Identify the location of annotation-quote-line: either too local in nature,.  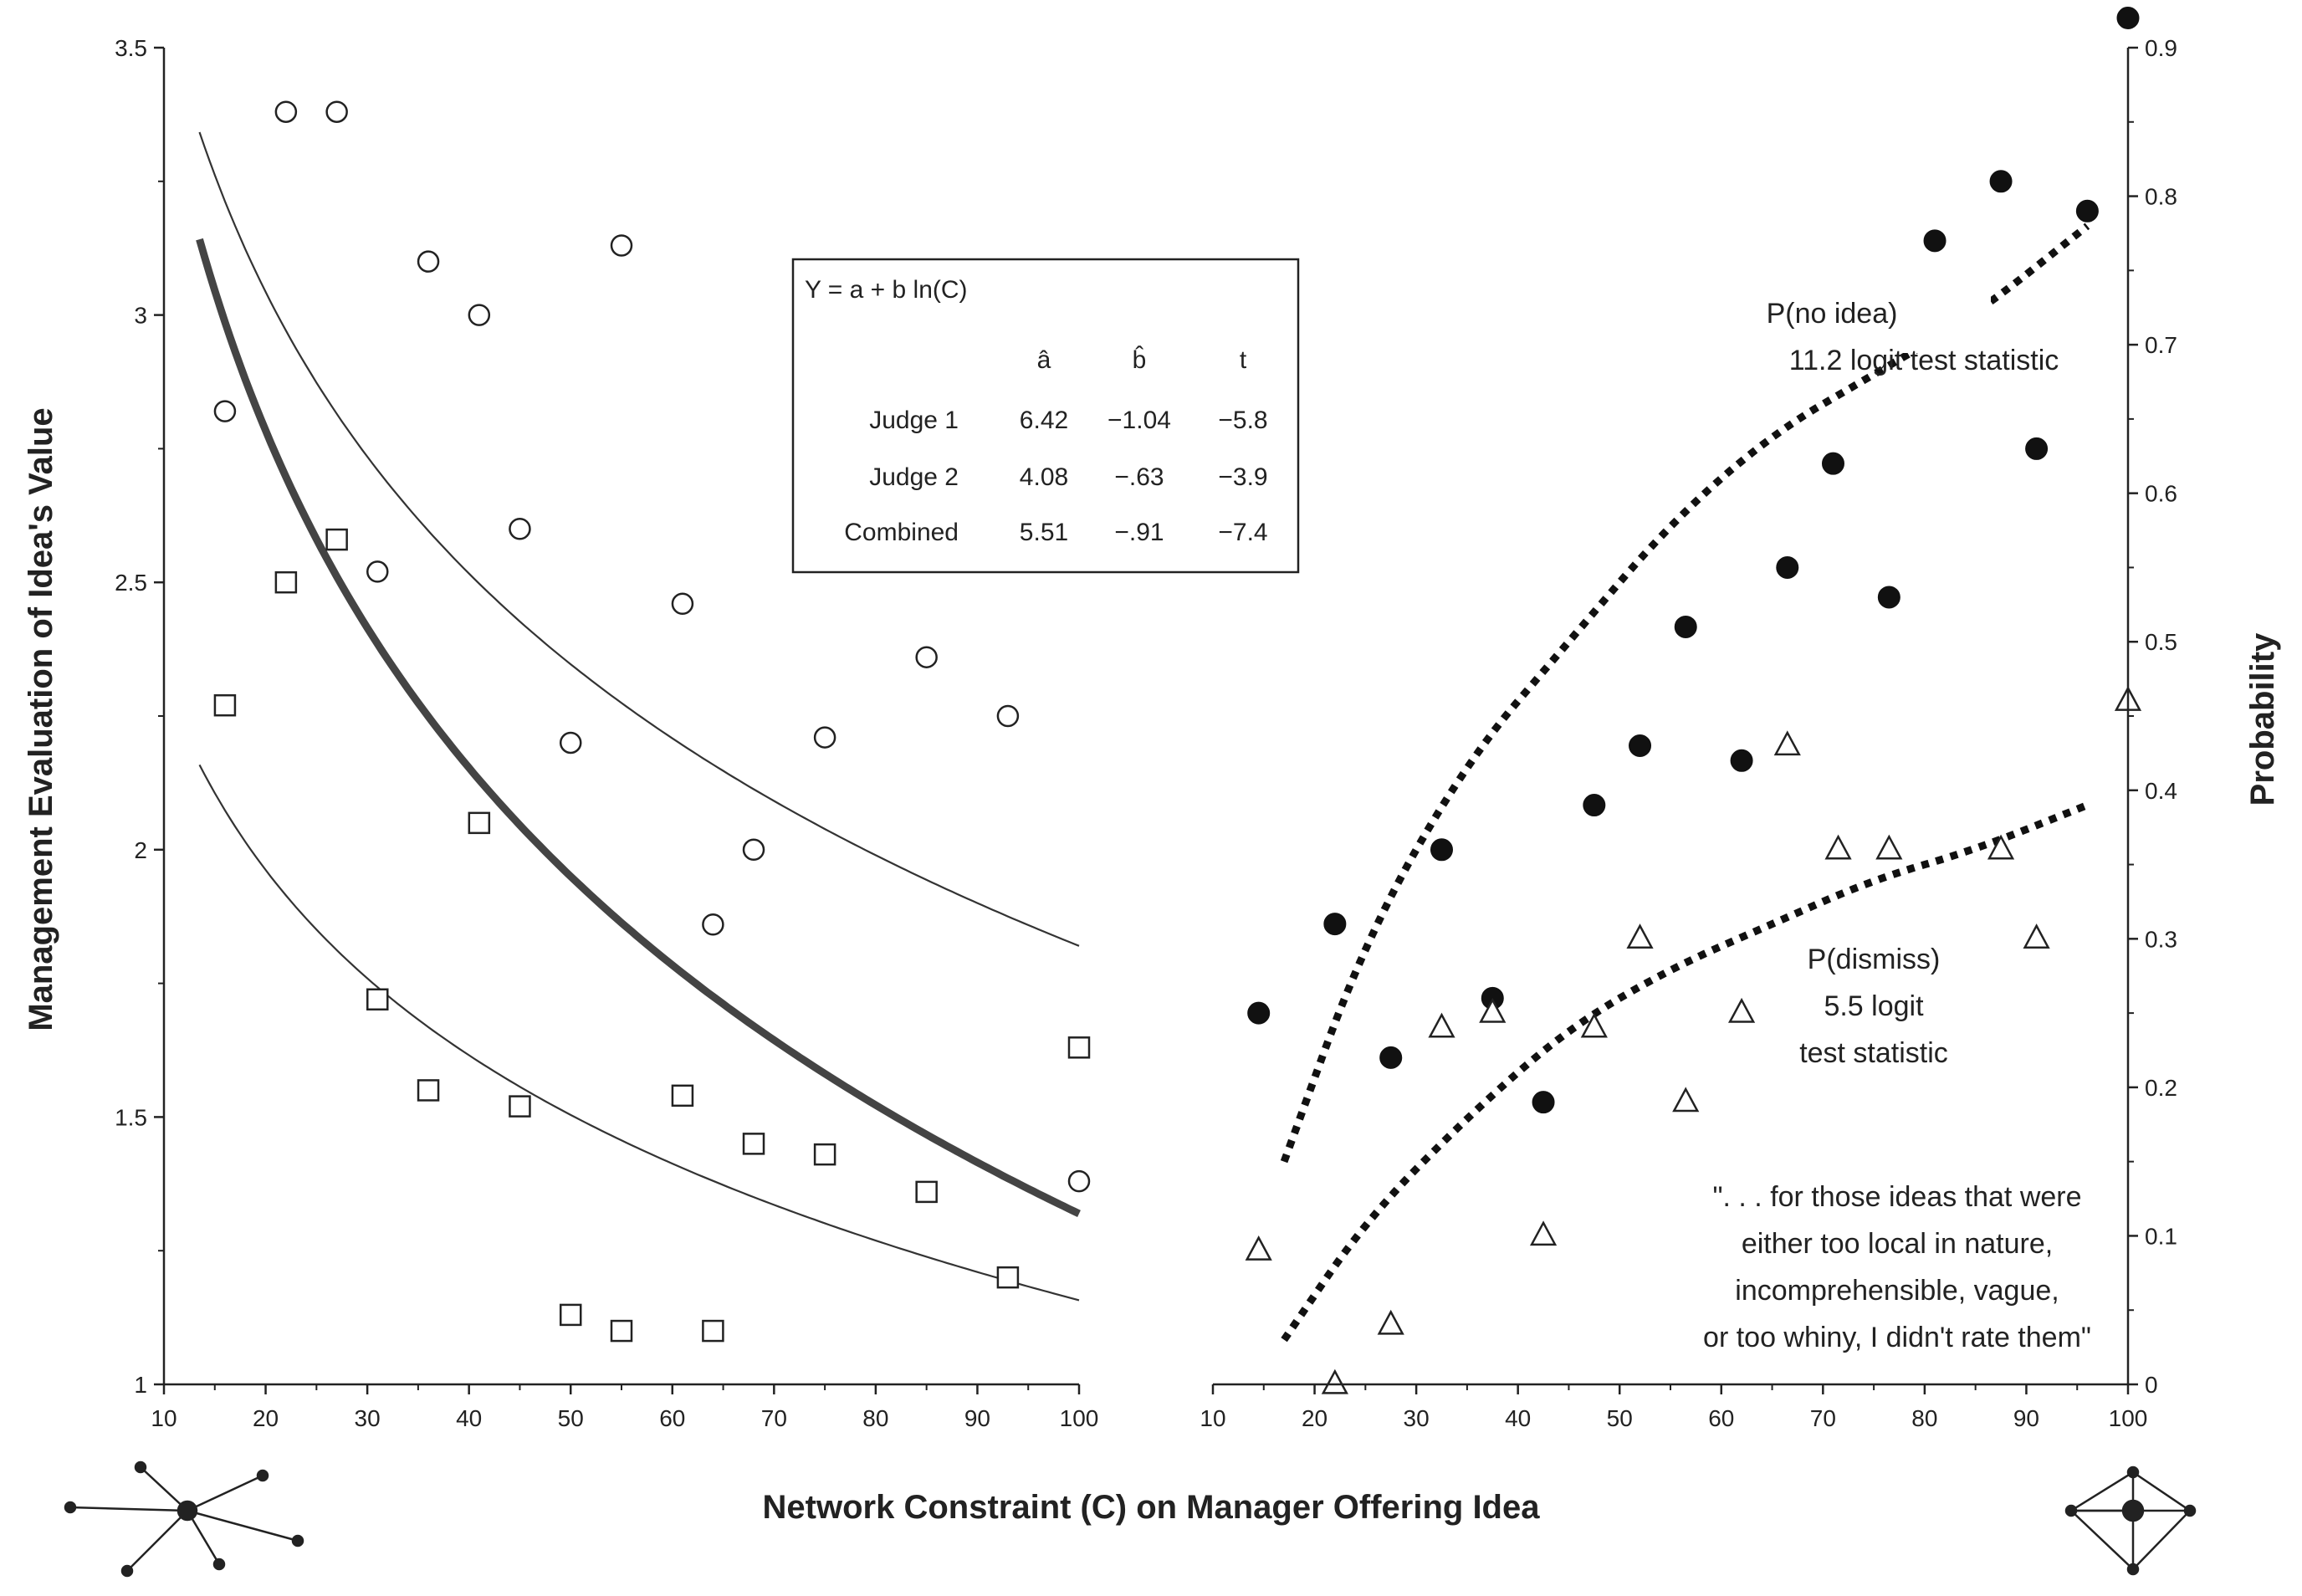
(1897, 1244).